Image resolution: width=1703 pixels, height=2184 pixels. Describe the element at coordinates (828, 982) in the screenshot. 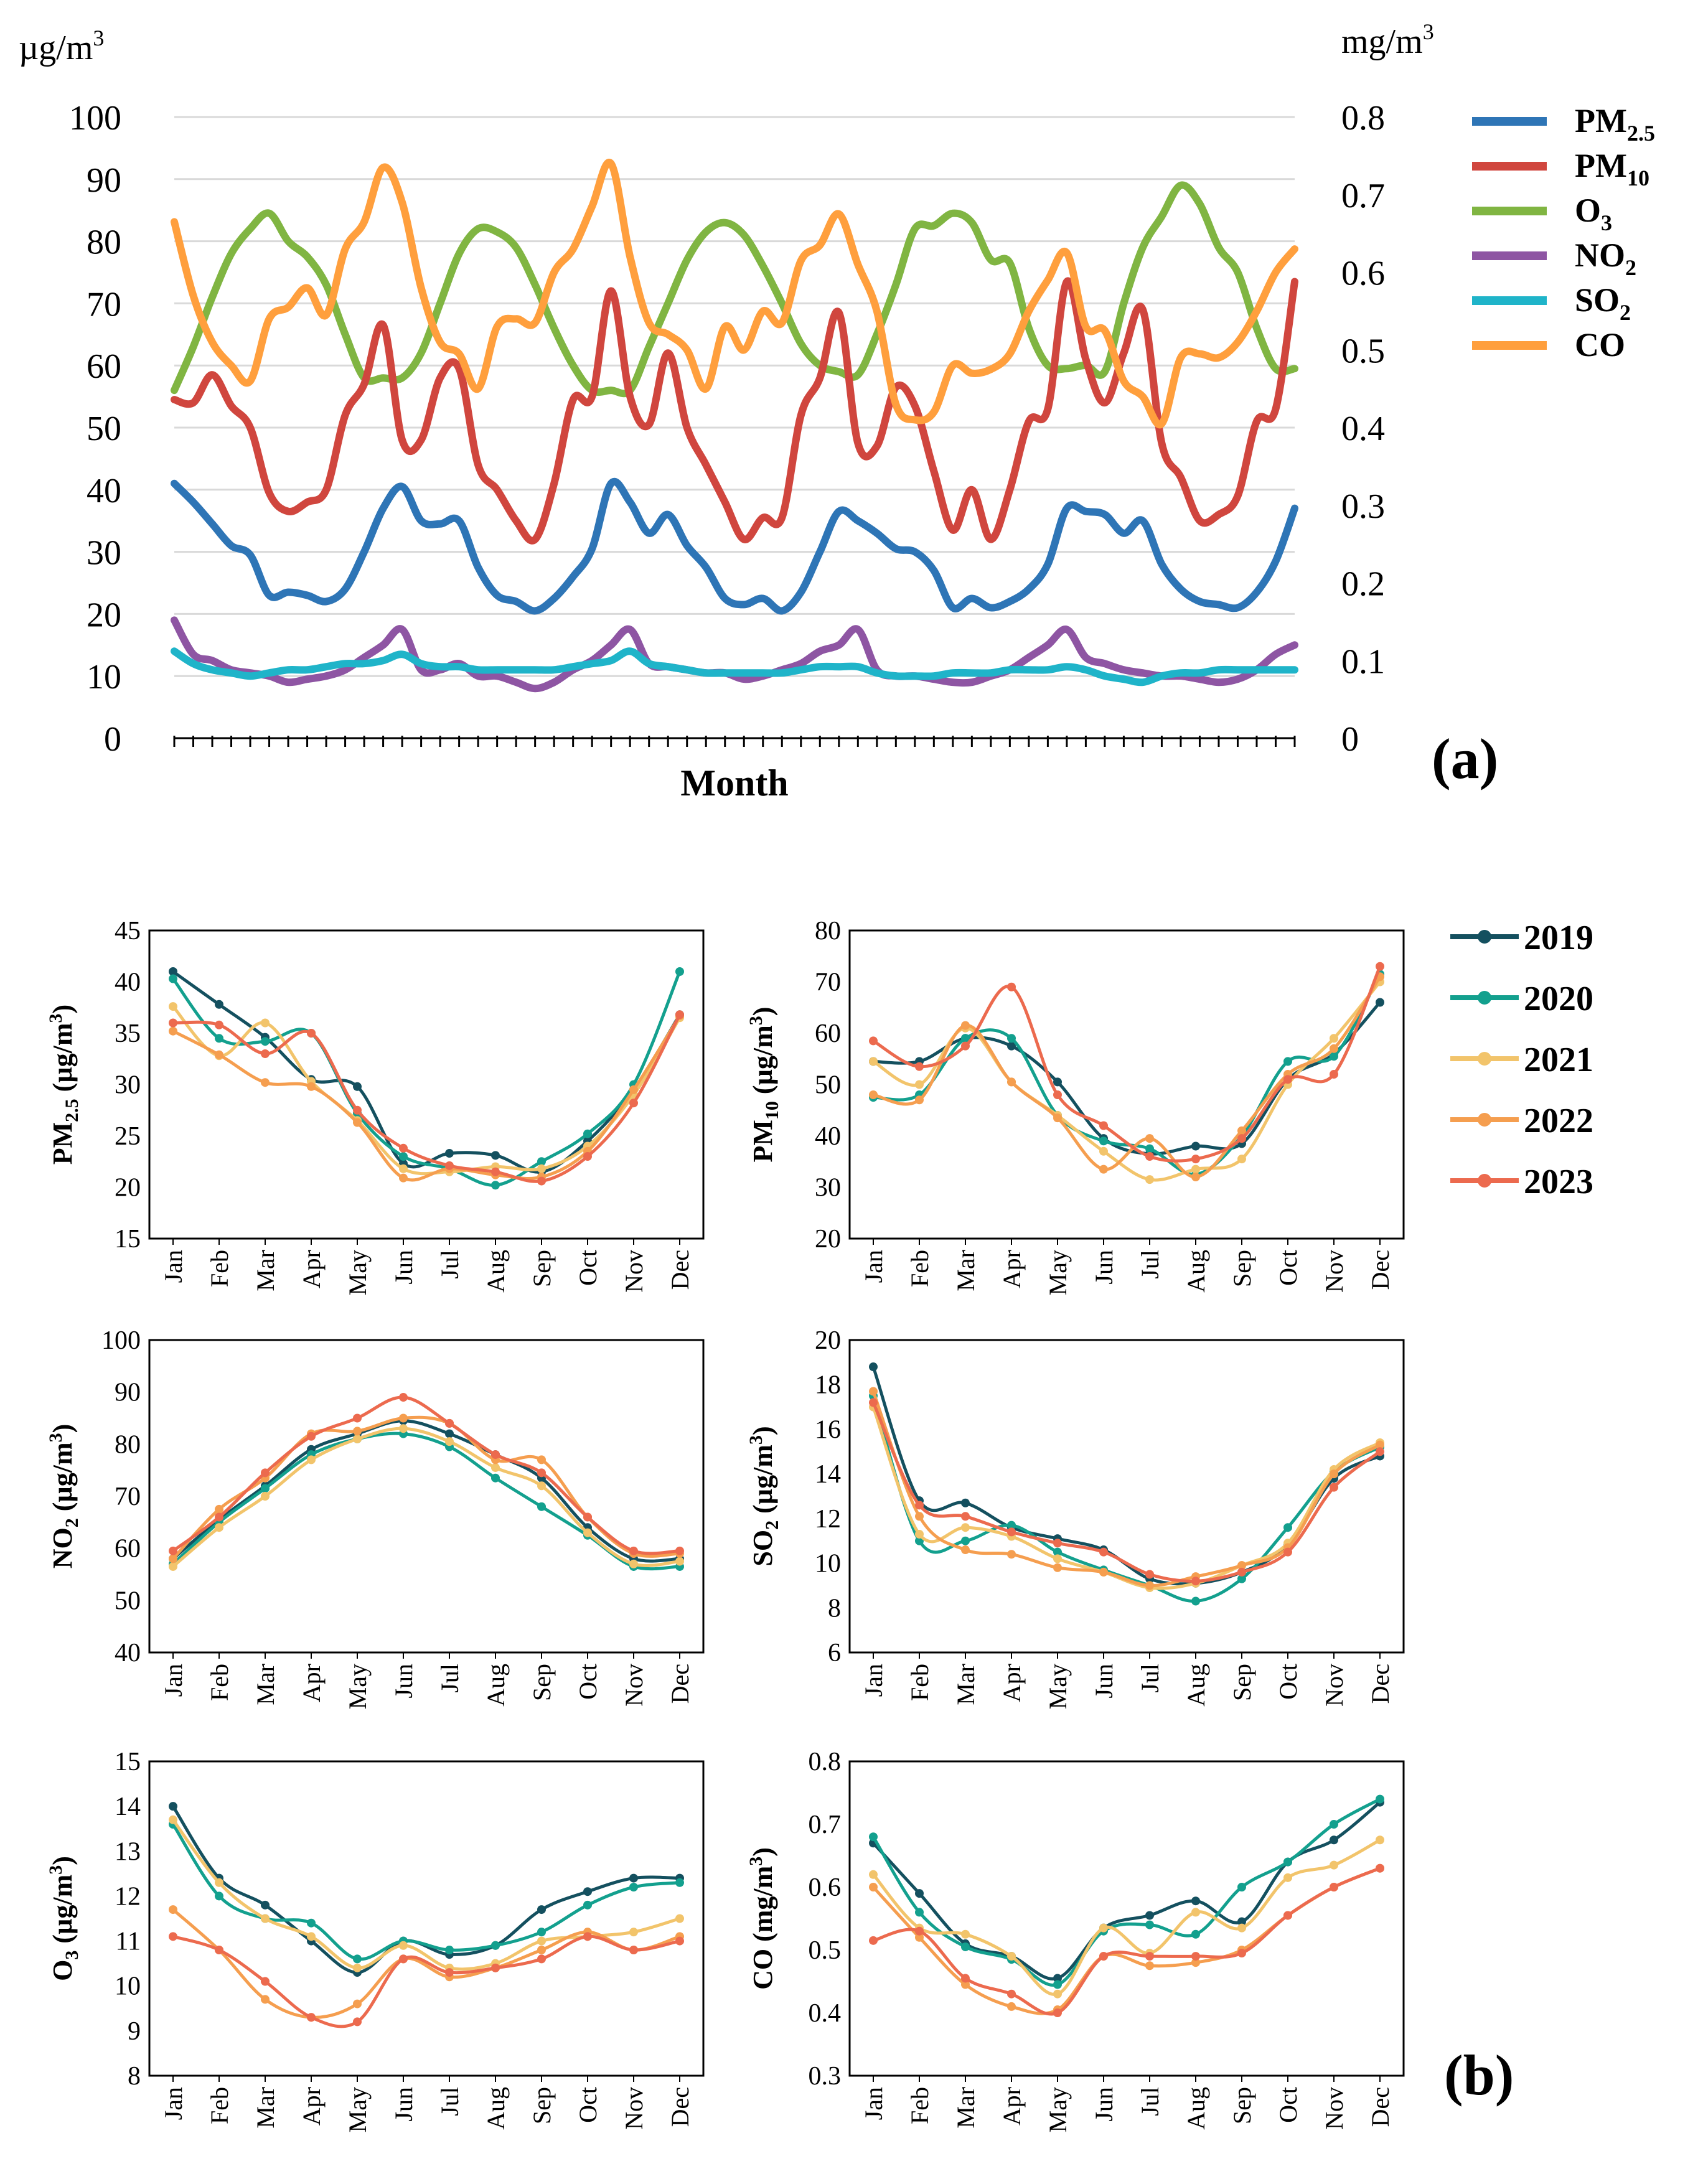

I see `y-tick-label: 70` at that location.